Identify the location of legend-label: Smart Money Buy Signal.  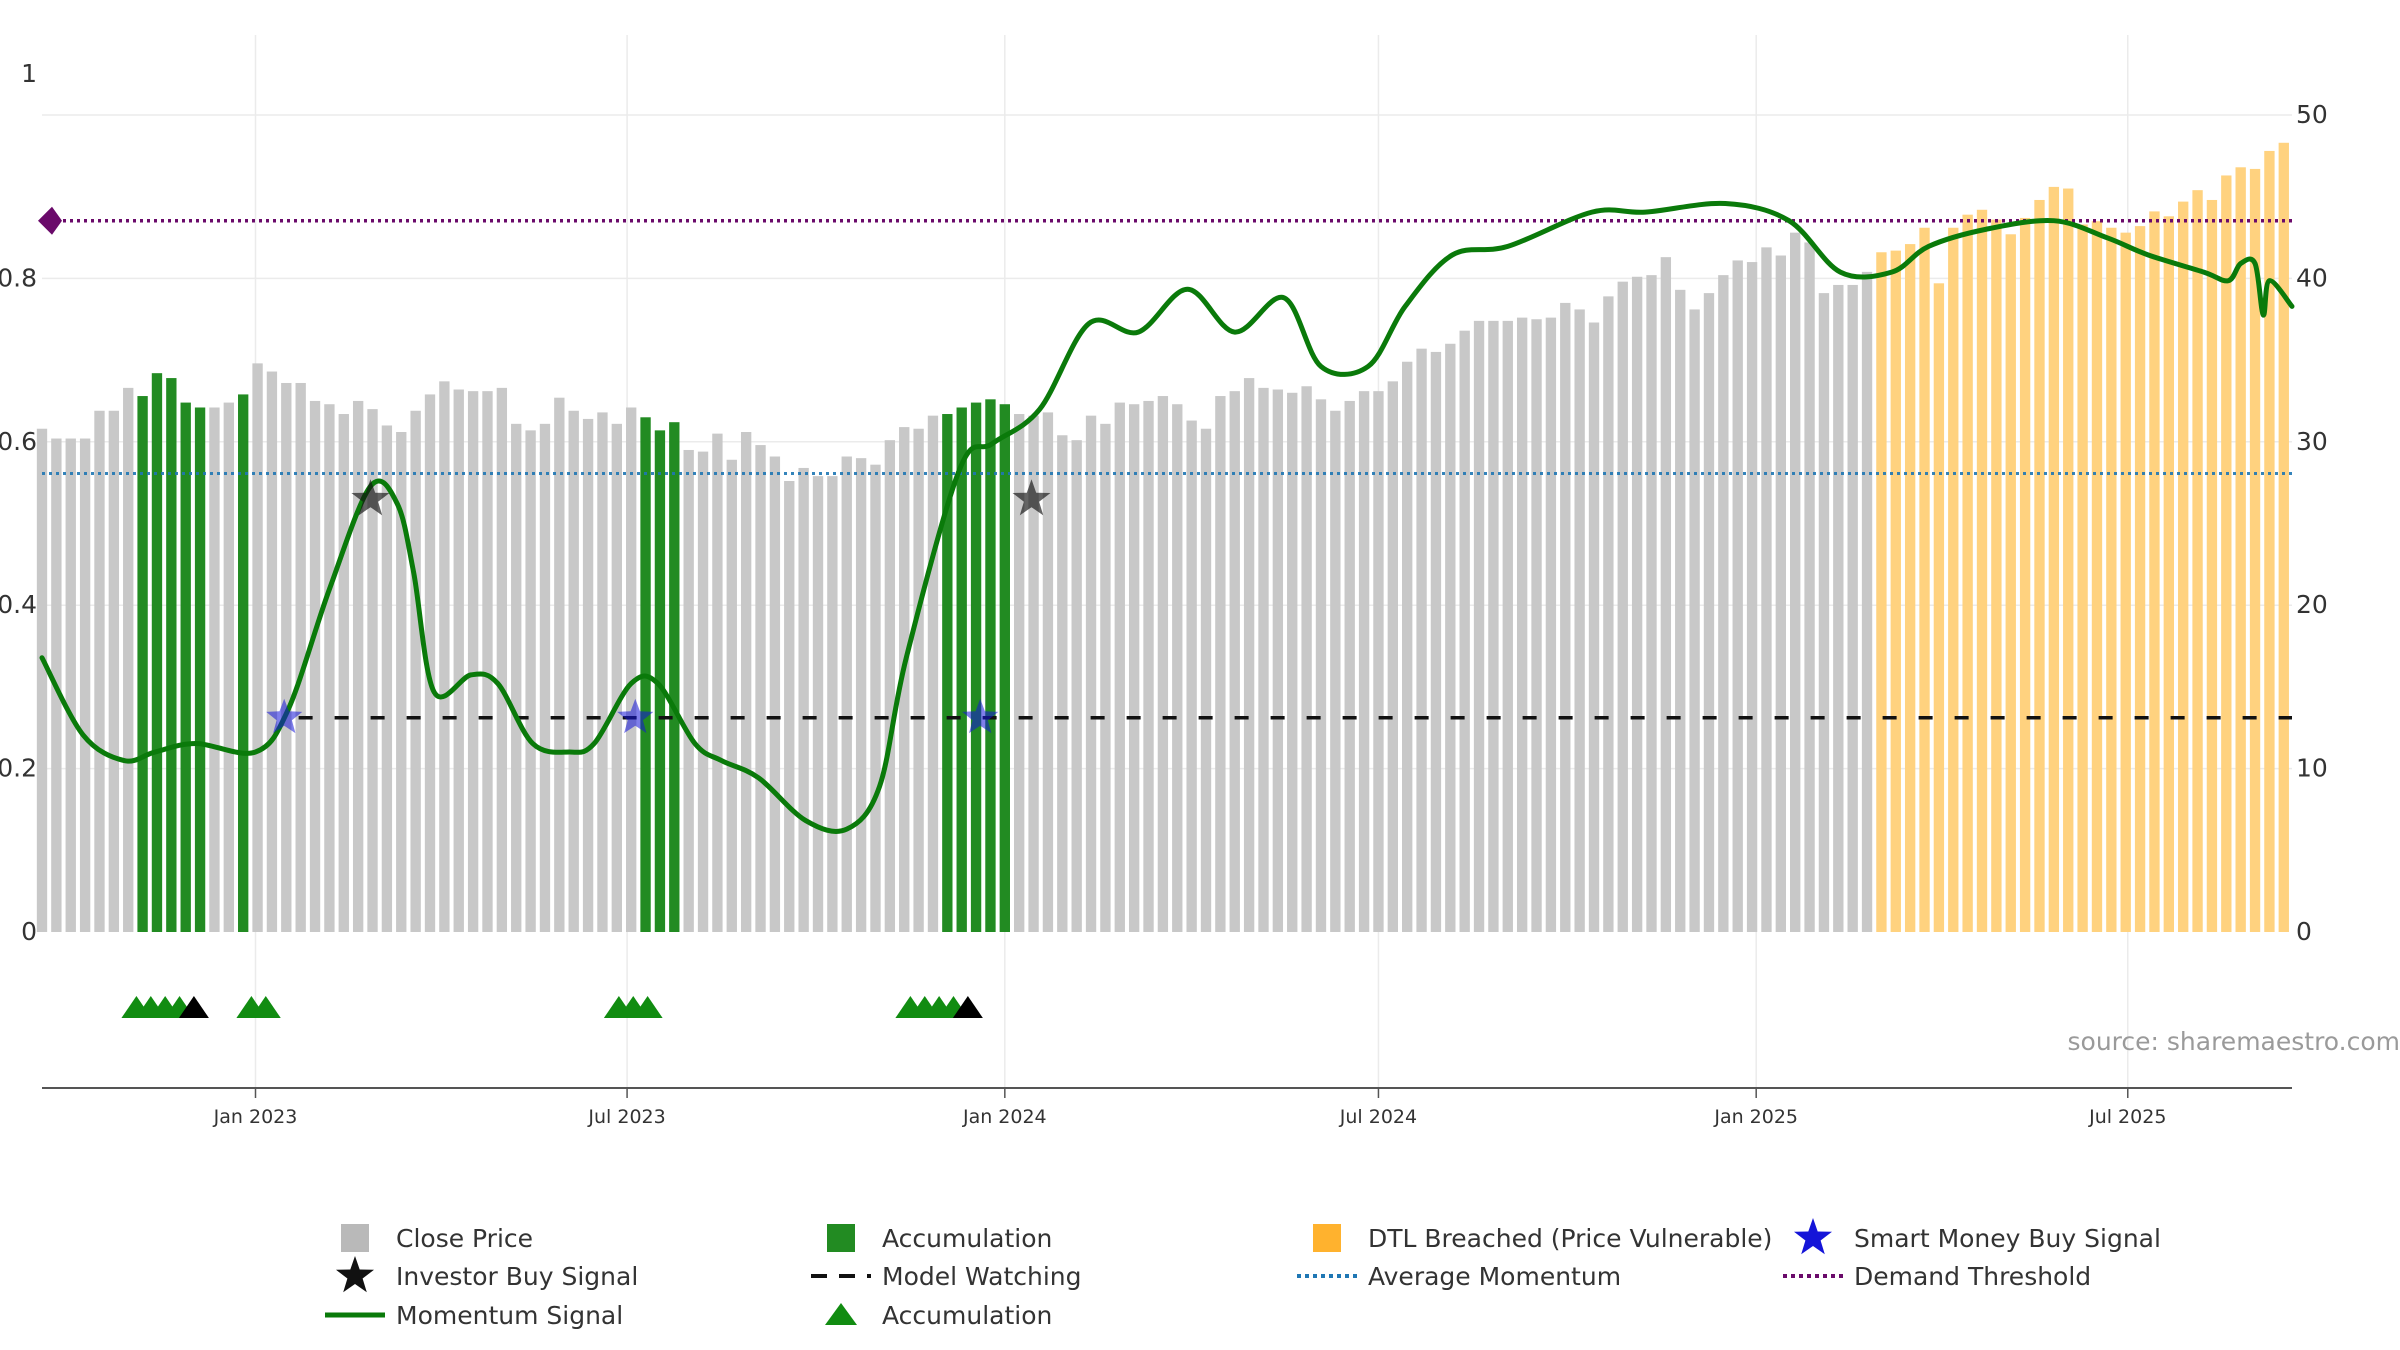
(2007, 1238).